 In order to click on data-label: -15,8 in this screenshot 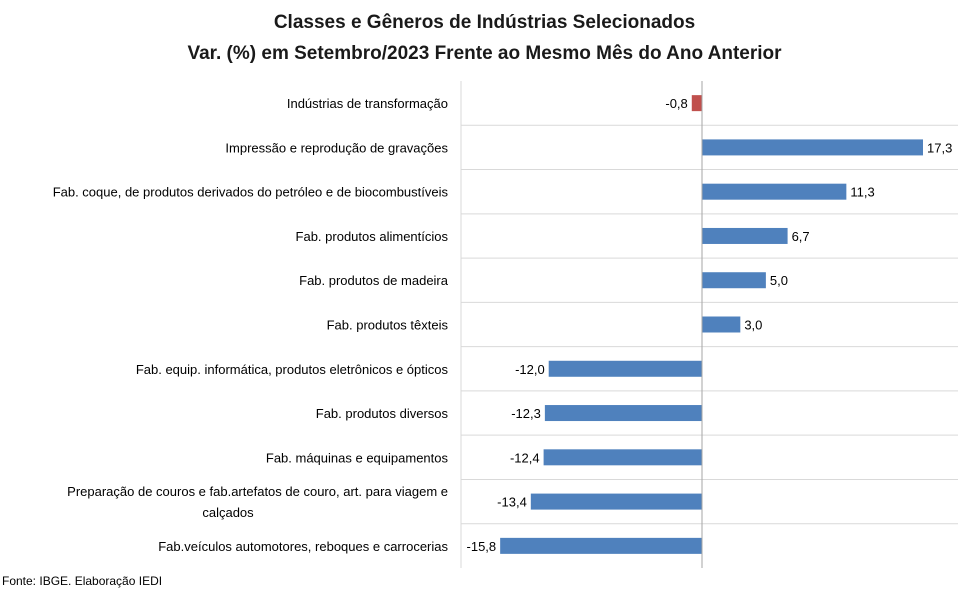, I will do `click(482, 546)`.